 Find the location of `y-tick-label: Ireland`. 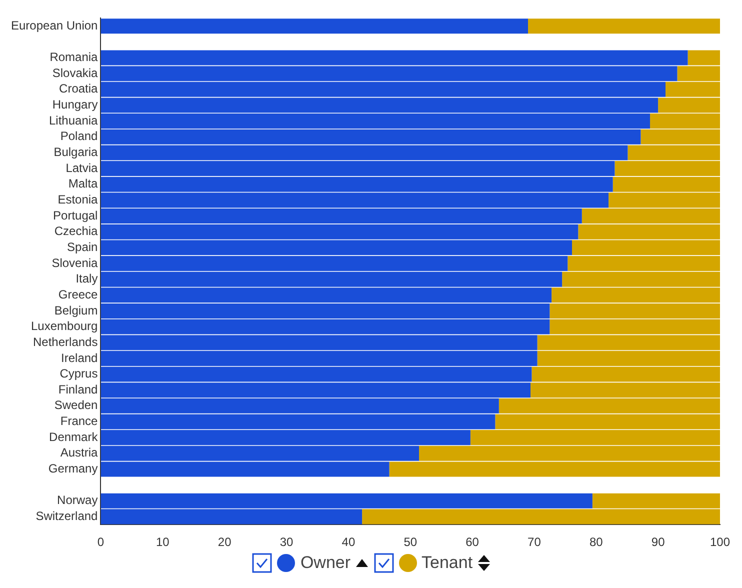

y-tick-label: Ireland is located at coordinates (79, 357).